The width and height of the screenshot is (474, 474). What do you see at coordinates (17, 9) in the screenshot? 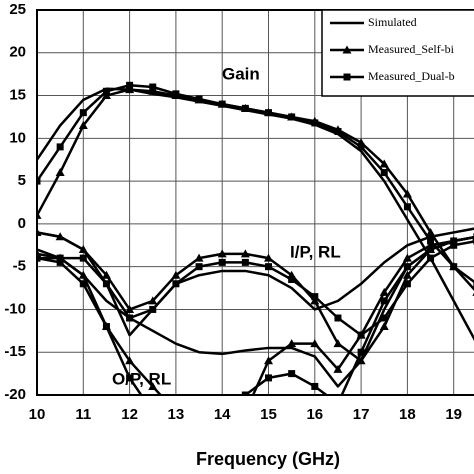
I see `y-tick-label: 25` at bounding box center [17, 9].